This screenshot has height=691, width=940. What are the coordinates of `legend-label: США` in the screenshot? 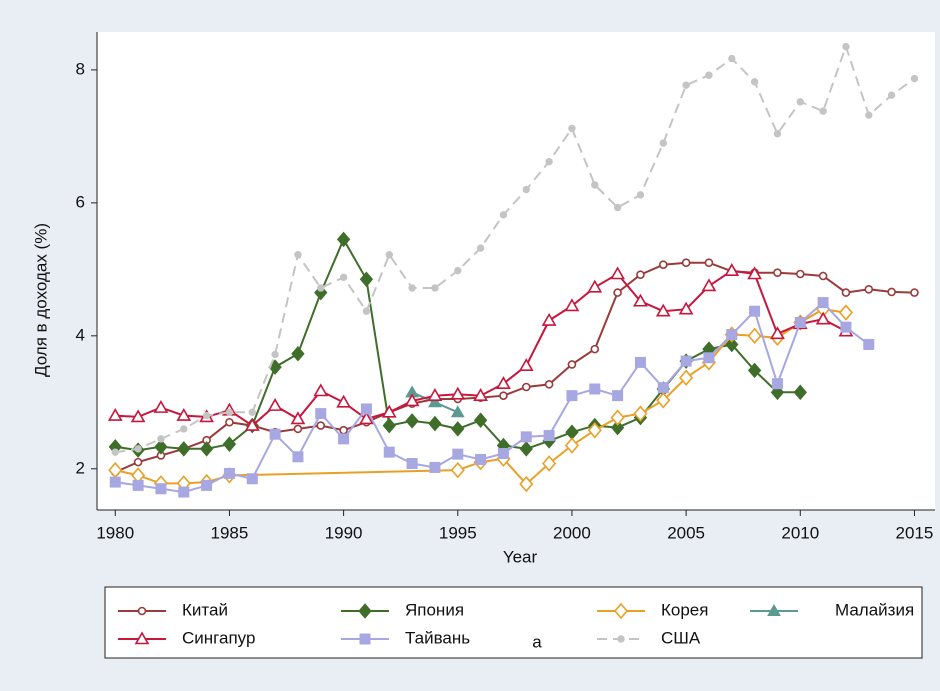 It's located at (681, 637).